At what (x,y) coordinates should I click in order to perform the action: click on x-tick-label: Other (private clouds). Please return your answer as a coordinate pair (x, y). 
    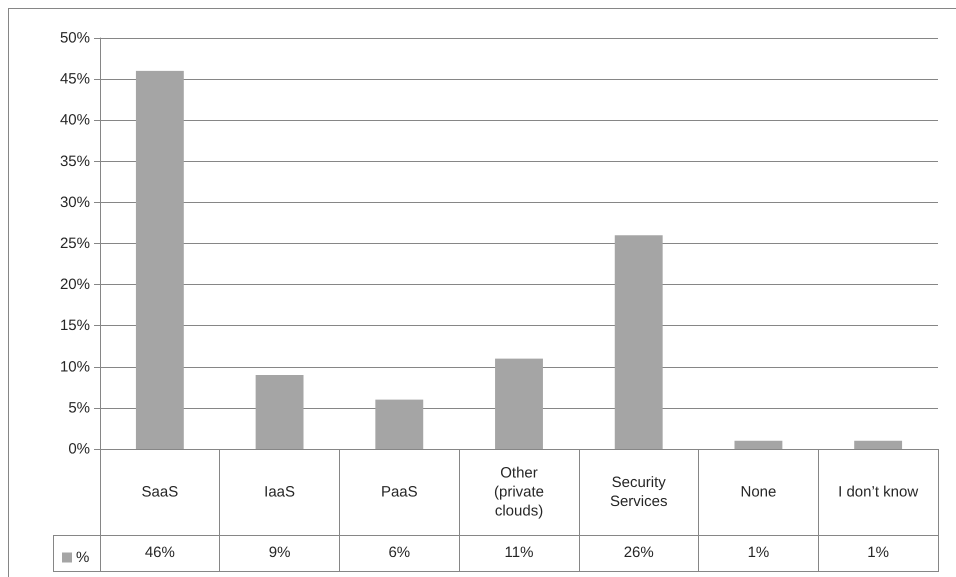
    Looking at the image, I should click on (519, 492).